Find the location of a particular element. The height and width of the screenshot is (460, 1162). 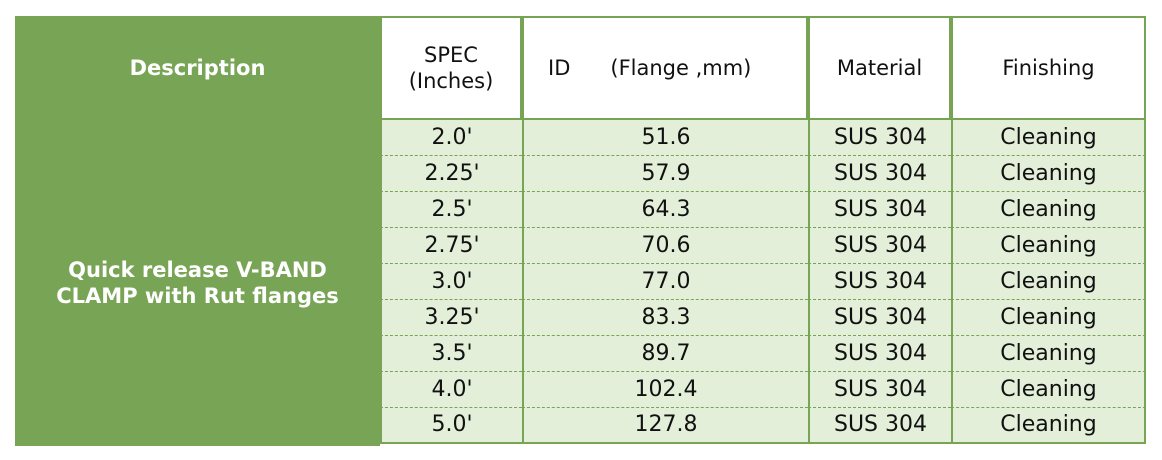

cell-text: 127.8 is located at coordinates (666, 425).